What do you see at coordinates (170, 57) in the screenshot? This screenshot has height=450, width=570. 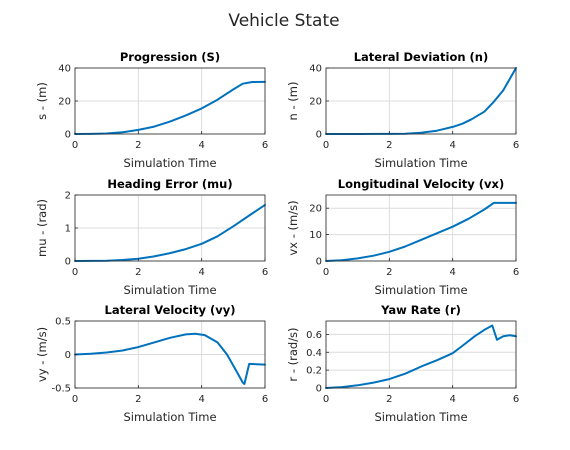 I see `subplot-title: Progression (S)` at bounding box center [170, 57].